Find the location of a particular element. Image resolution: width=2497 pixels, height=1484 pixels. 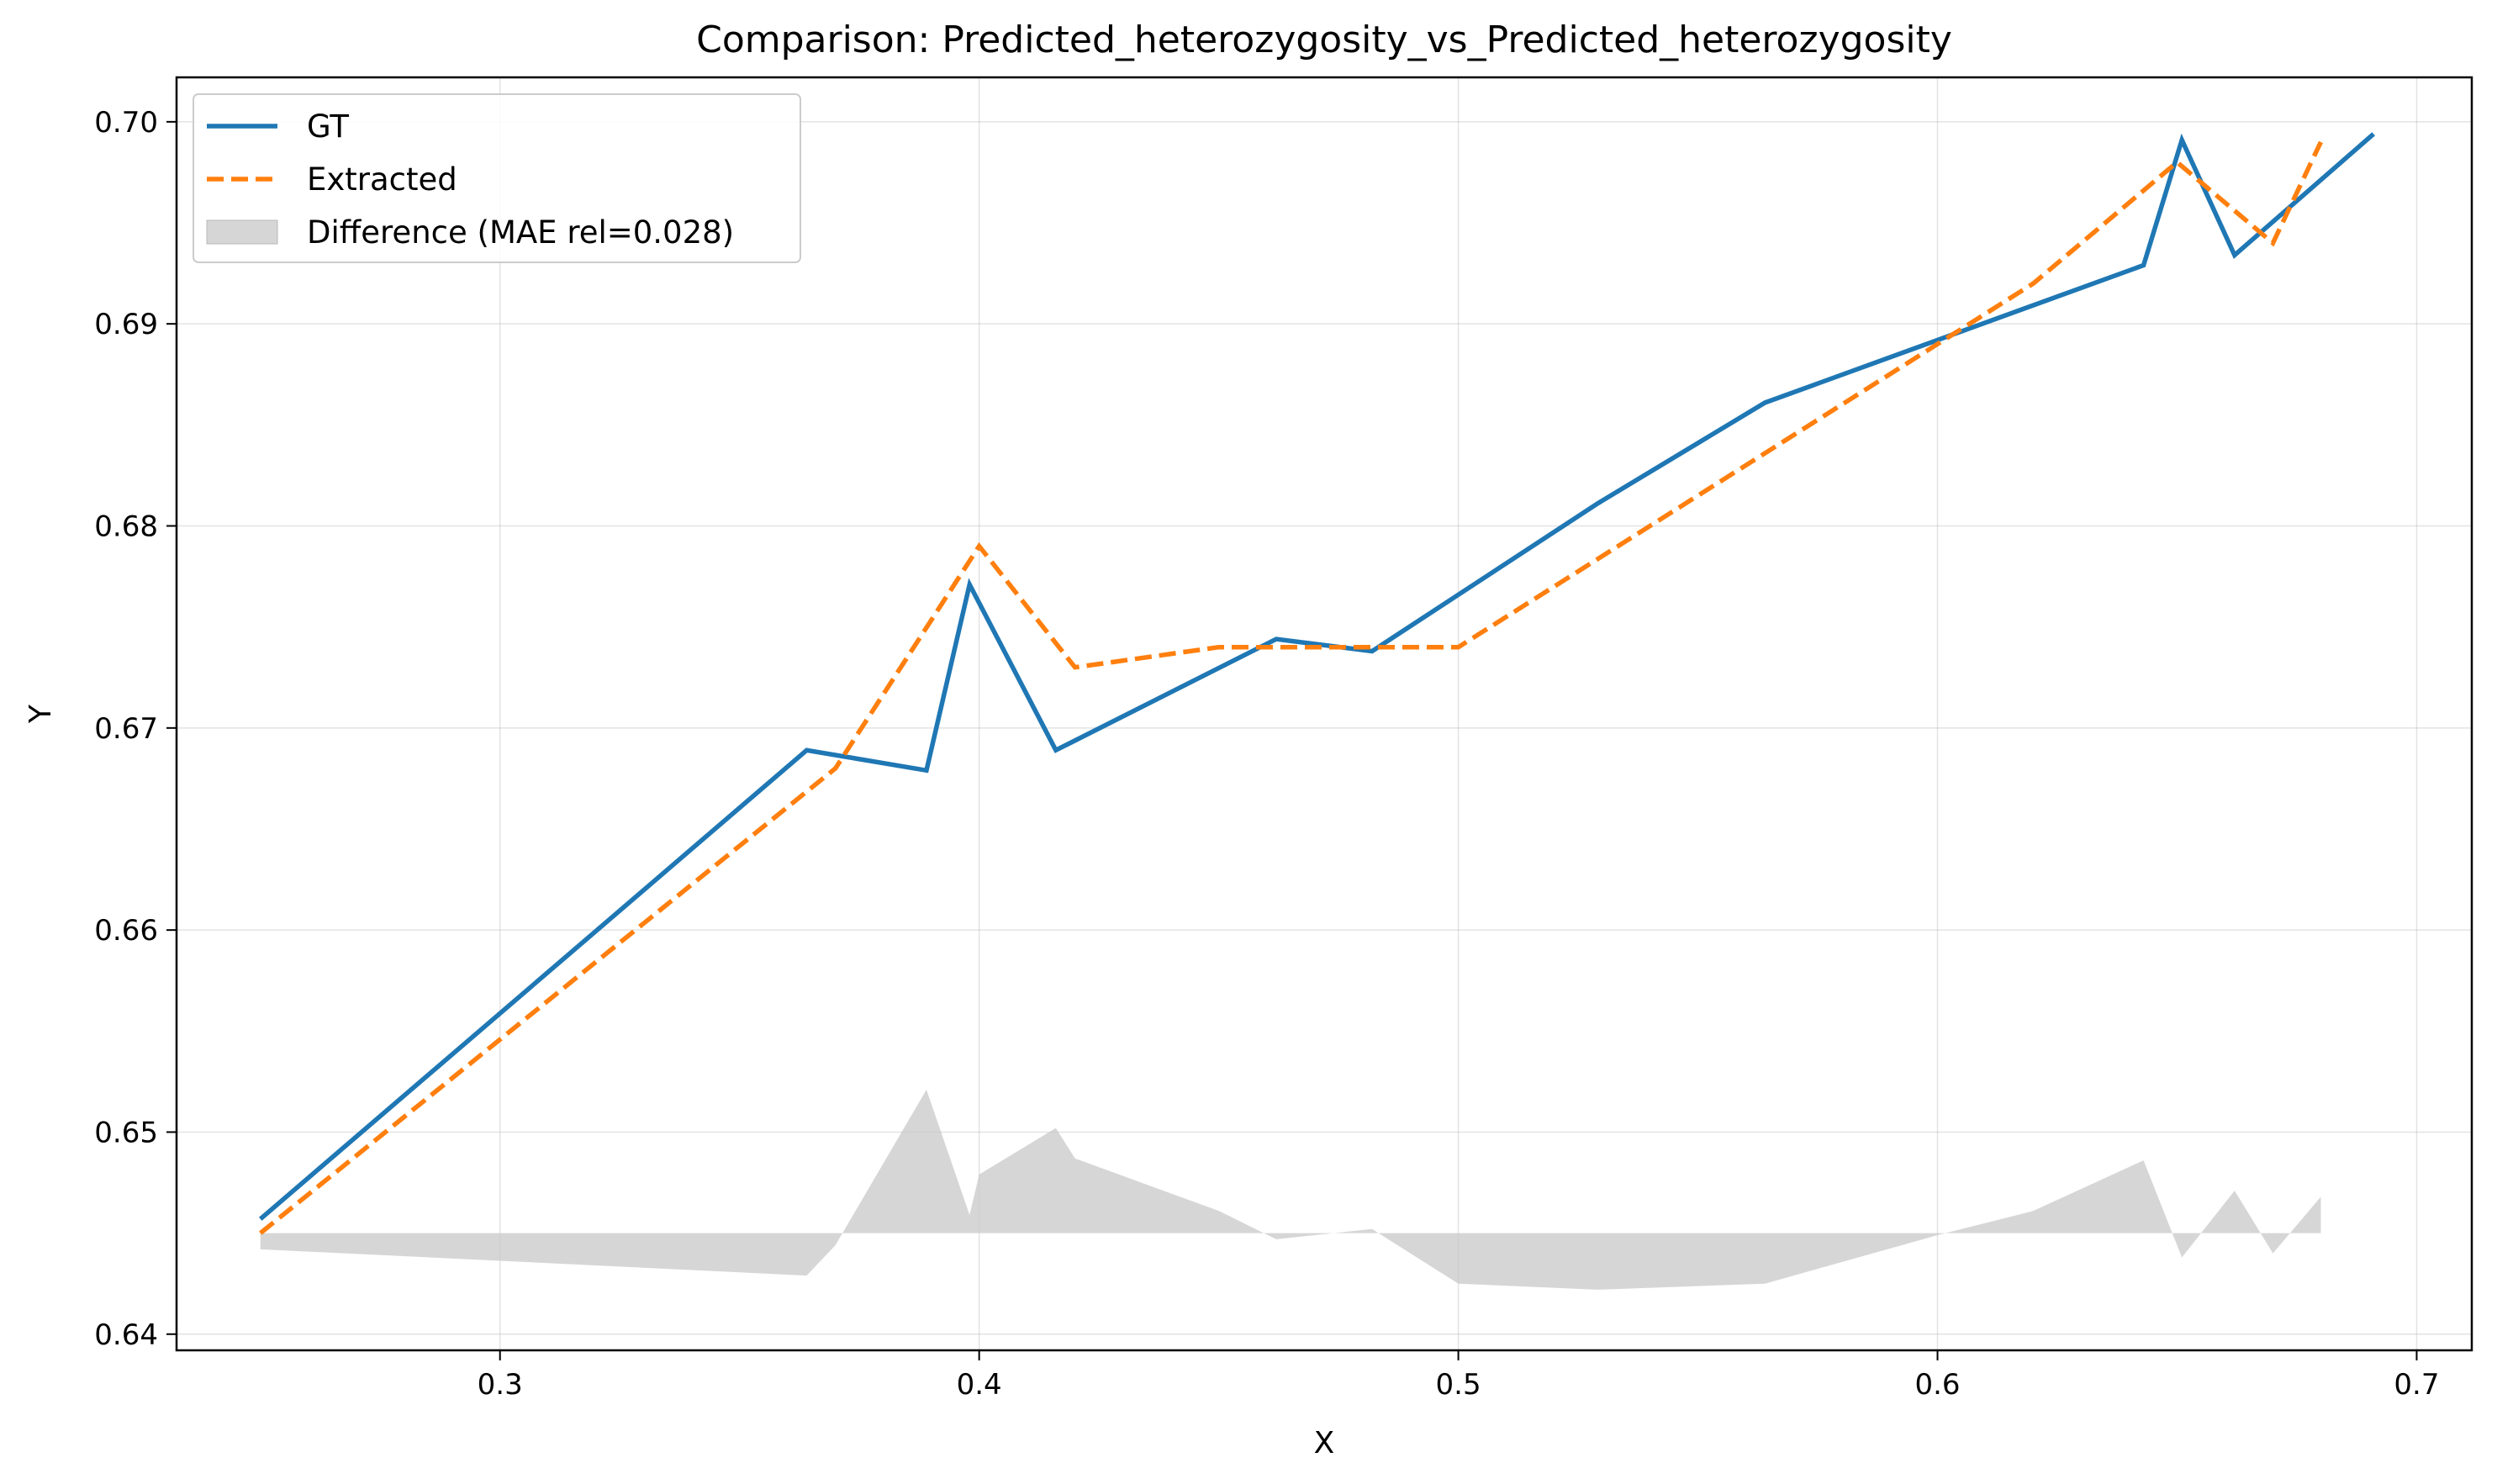

x-tick-label: 0.7 is located at coordinates (2416, 1385).